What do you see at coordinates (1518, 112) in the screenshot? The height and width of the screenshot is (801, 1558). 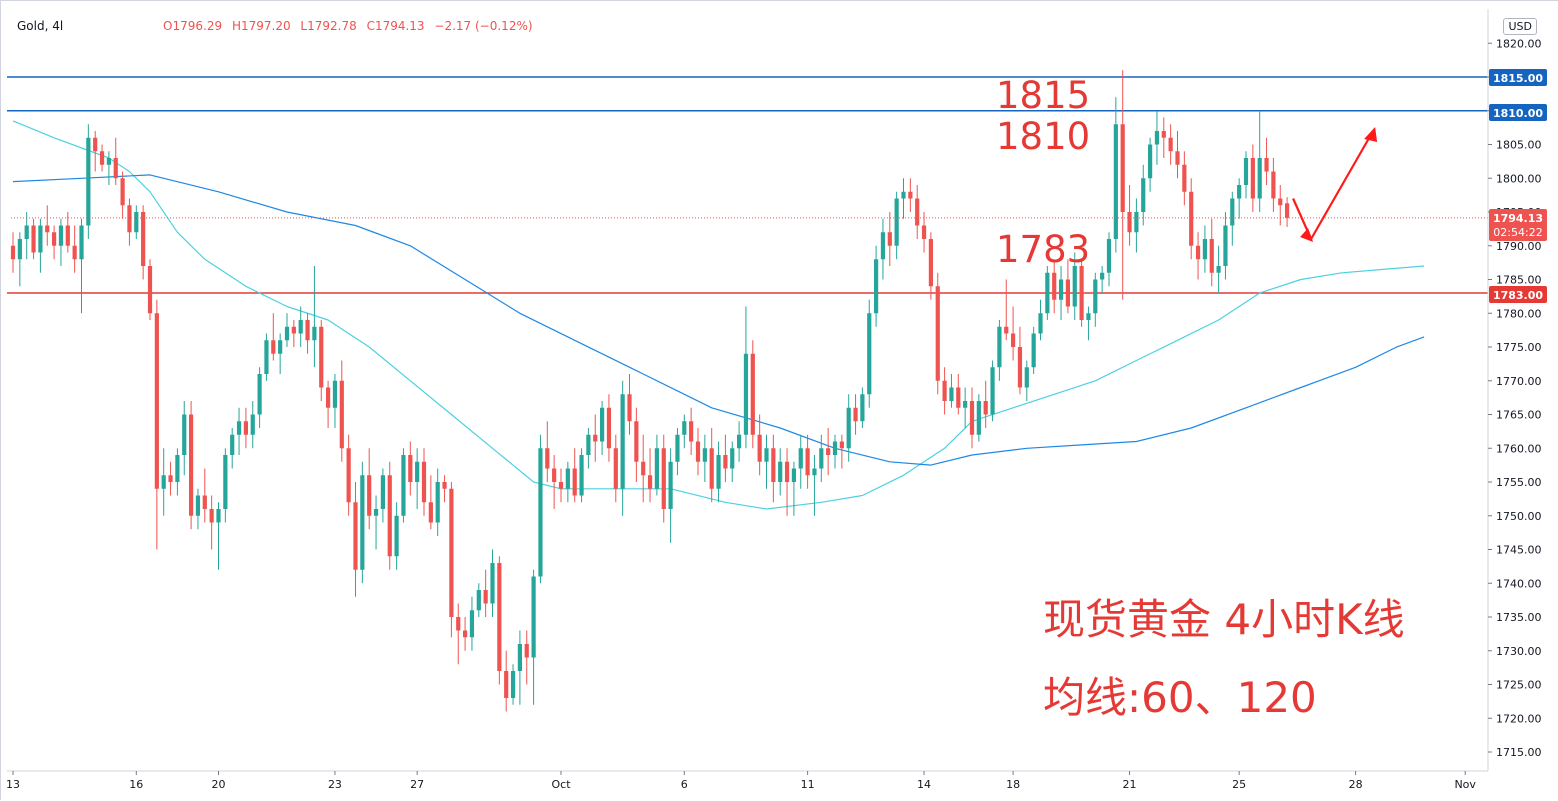 I see `badge-1810-bg` at bounding box center [1518, 112].